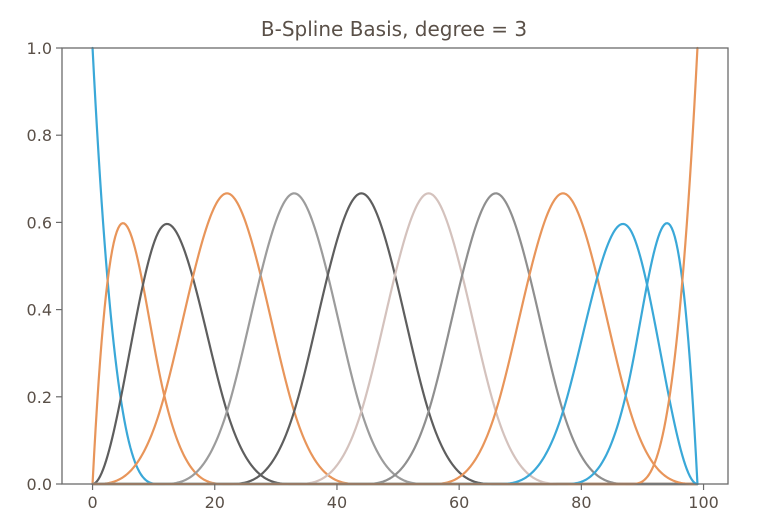 The image size is (772, 530). What do you see at coordinates (39, 484) in the screenshot?
I see `y-tick-label: 0.0` at bounding box center [39, 484].